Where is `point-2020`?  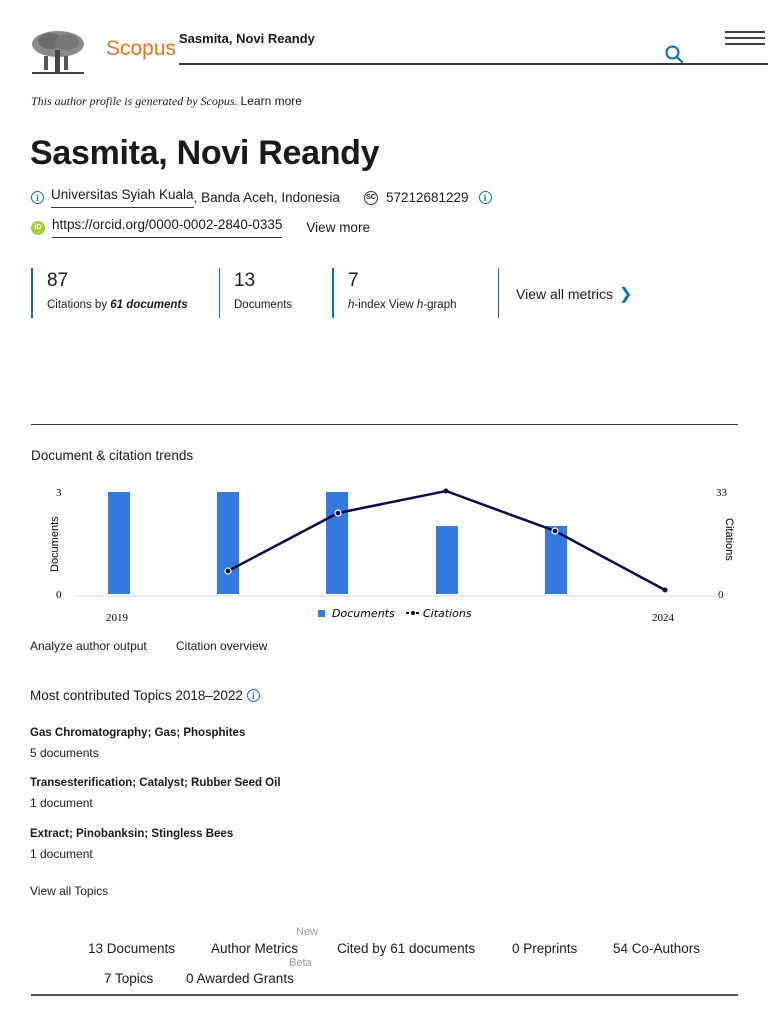 point-2020 is located at coordinates (228, 571).